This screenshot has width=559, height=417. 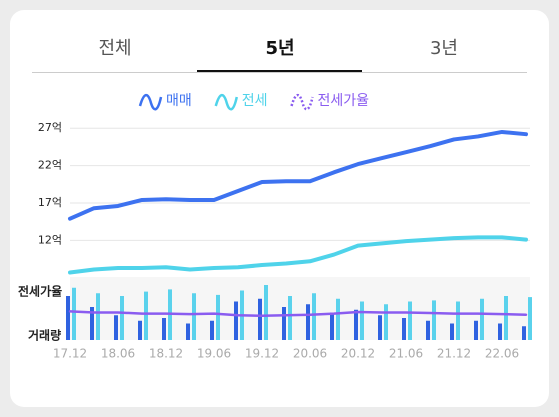 What do you see at coordinates (50, 165) in the screenshot?
I see `y-tick-label: 22억` at bounding box center [50, 165].